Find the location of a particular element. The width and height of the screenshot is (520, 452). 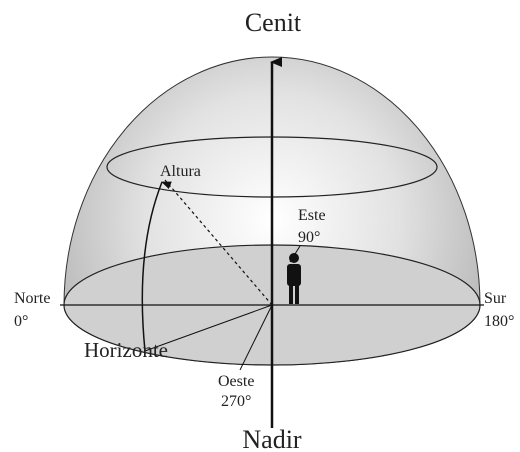

north-label: Norte is located at coordinates (32, 298).